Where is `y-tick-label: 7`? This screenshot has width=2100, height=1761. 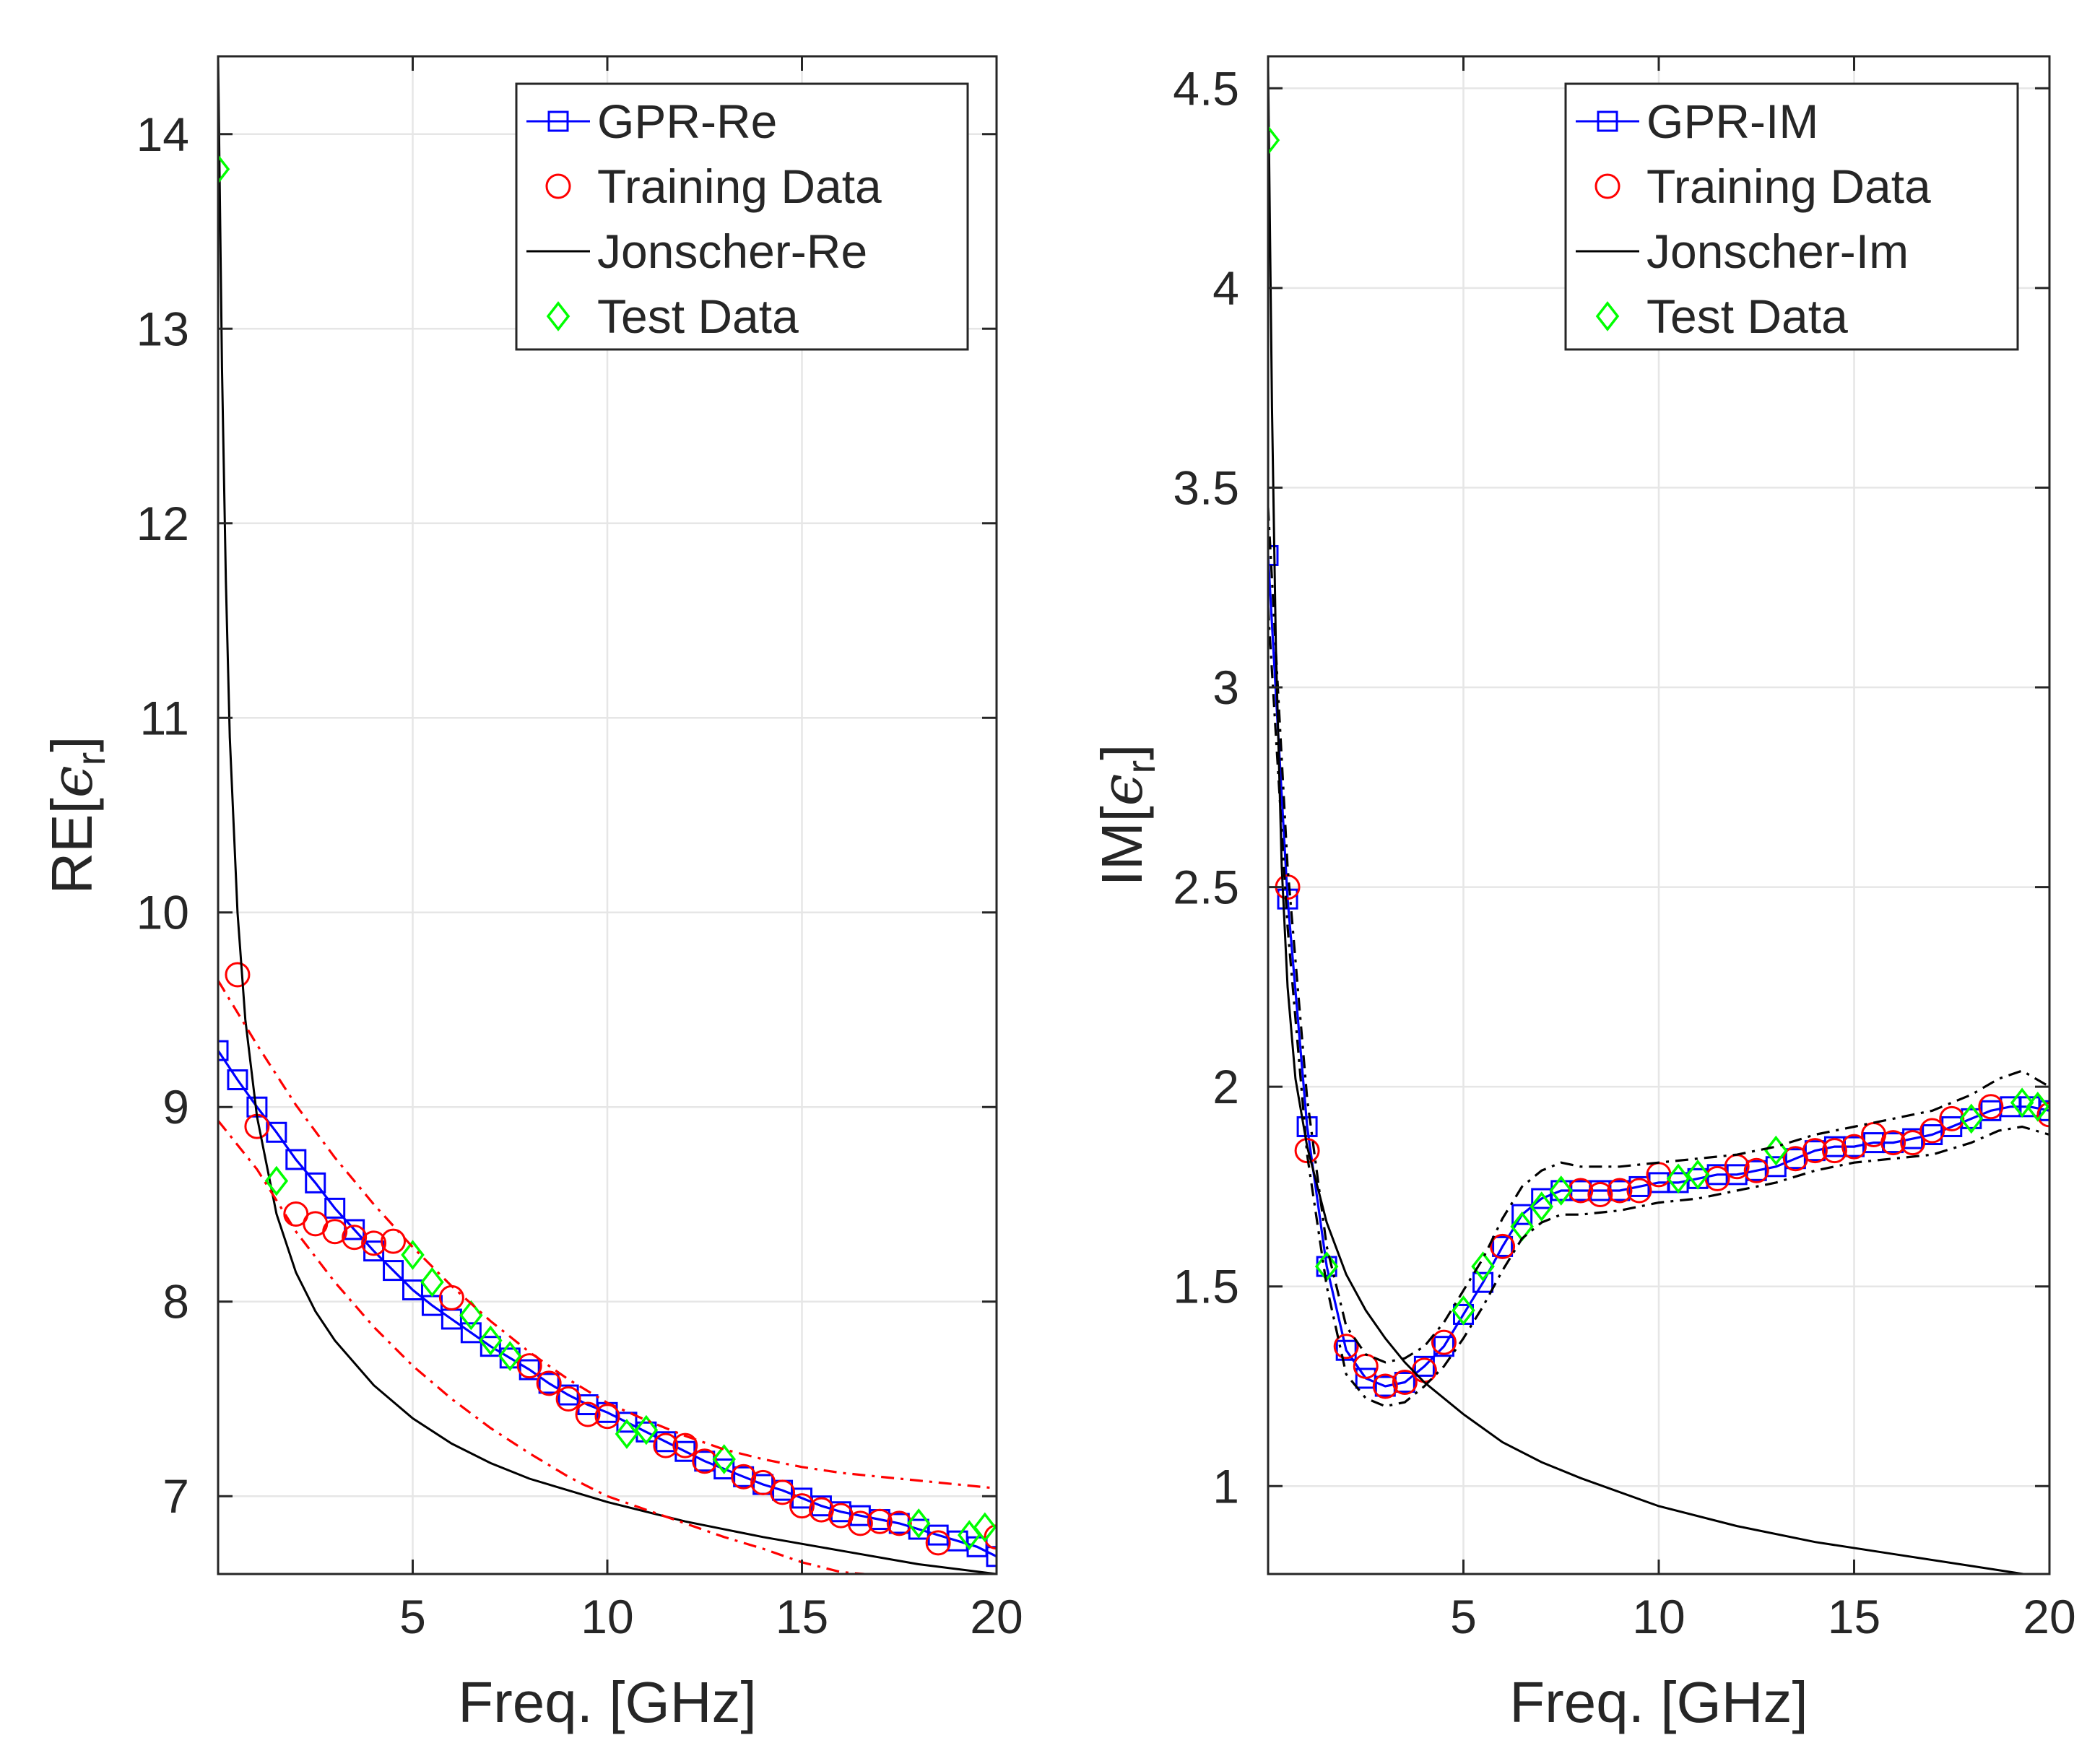
y-tick-label: 7 is located at coordinates (176, 1496).